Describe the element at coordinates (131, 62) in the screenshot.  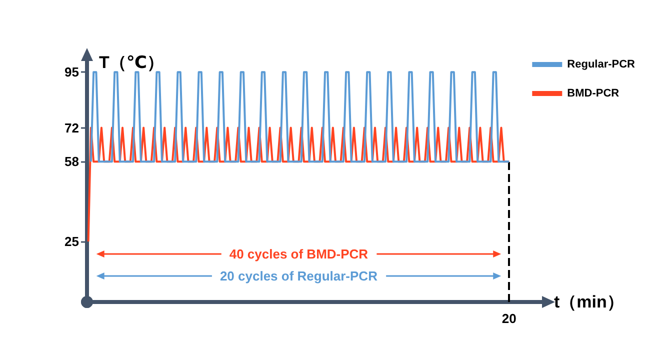
I see `y-axis-title: T（℃）` at that location.